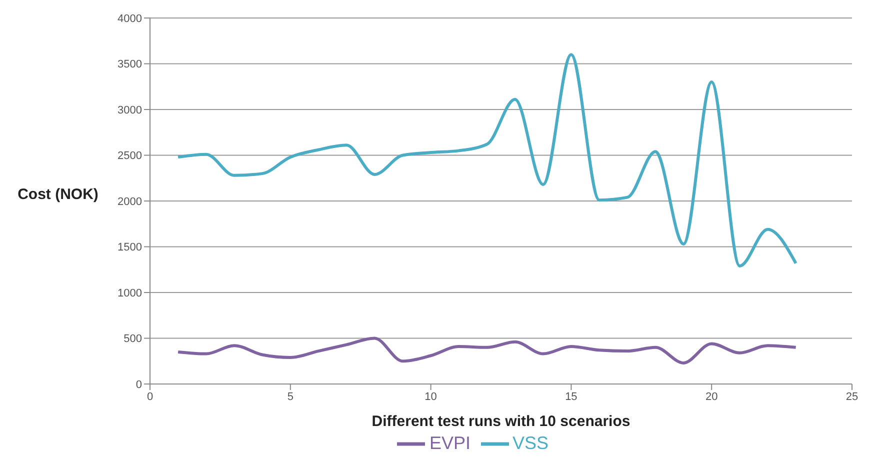 The image size is (879, 464). What do you see at coordinates (487, 350) in the screenshot?
I see `line-series` at bounding box center [487, 350].